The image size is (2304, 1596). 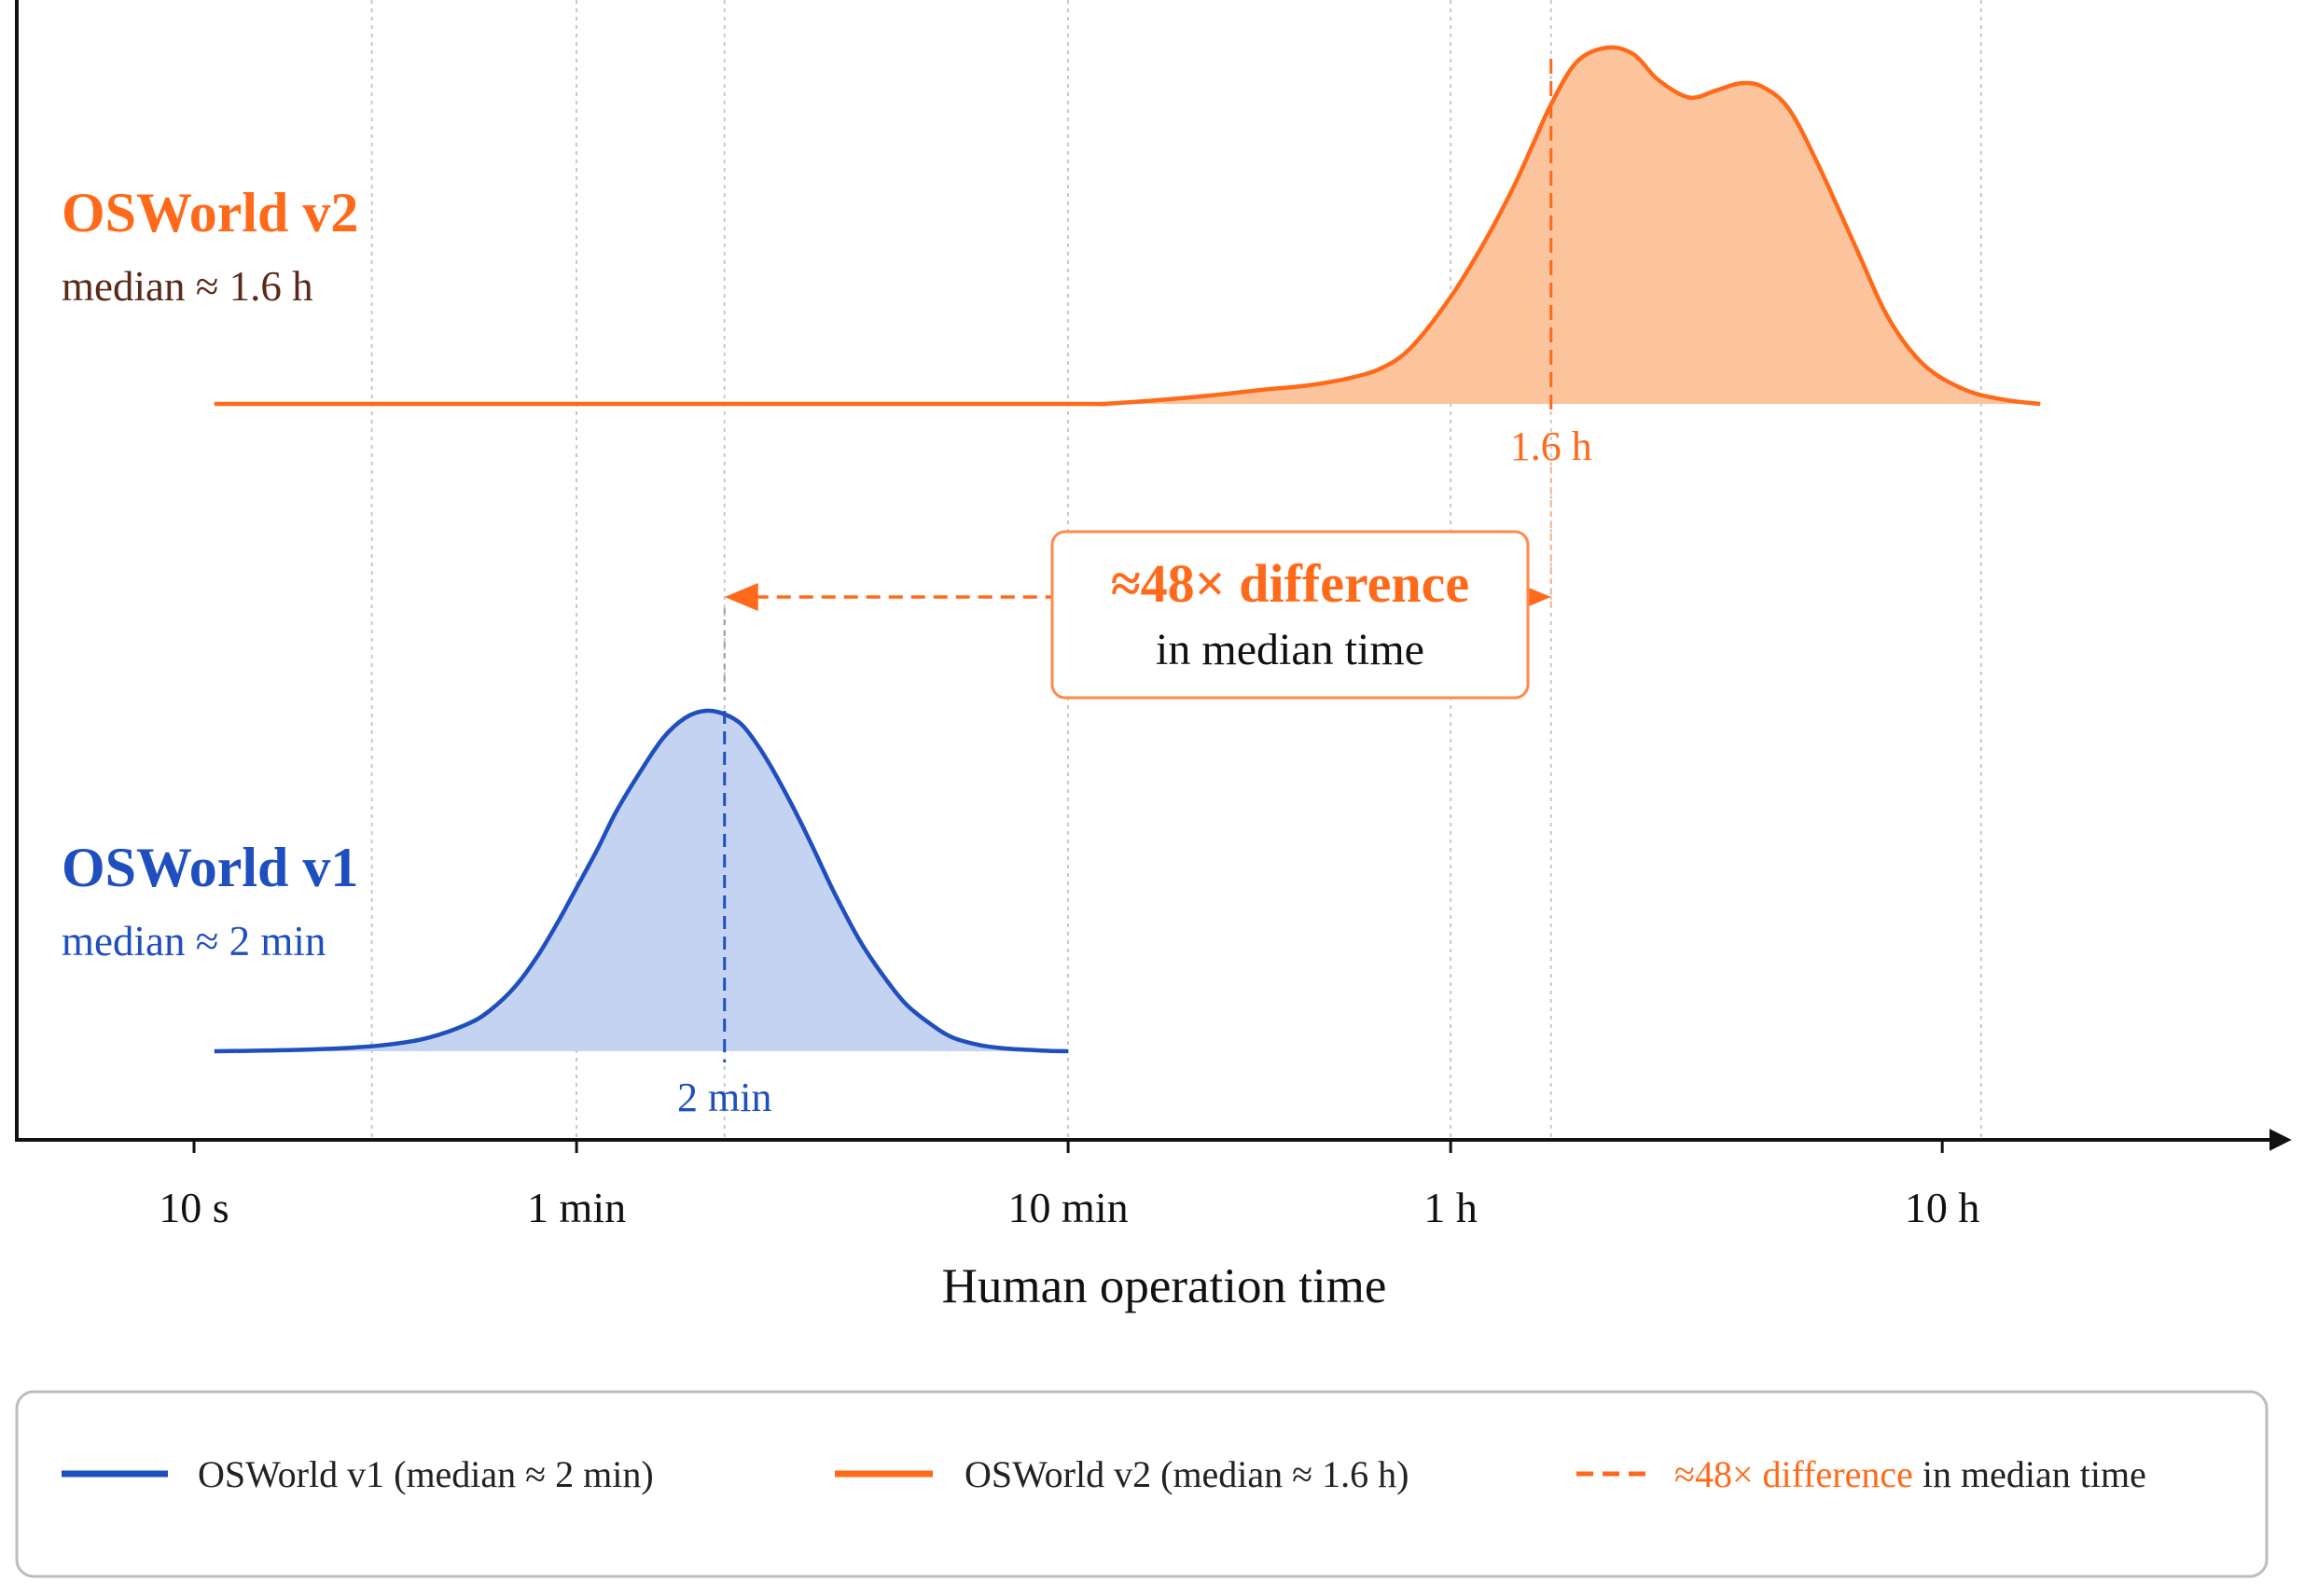 I want to click on difference-detail: in median time, so click(x=1290, y=649).